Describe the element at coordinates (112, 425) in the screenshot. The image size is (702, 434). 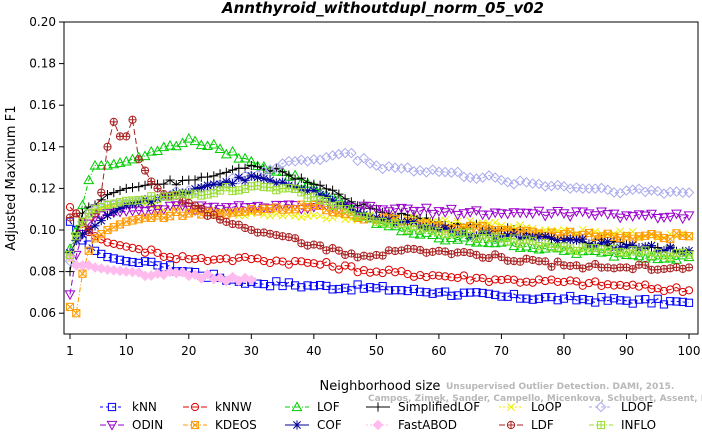
I see `legend-marker-odin` at that location.